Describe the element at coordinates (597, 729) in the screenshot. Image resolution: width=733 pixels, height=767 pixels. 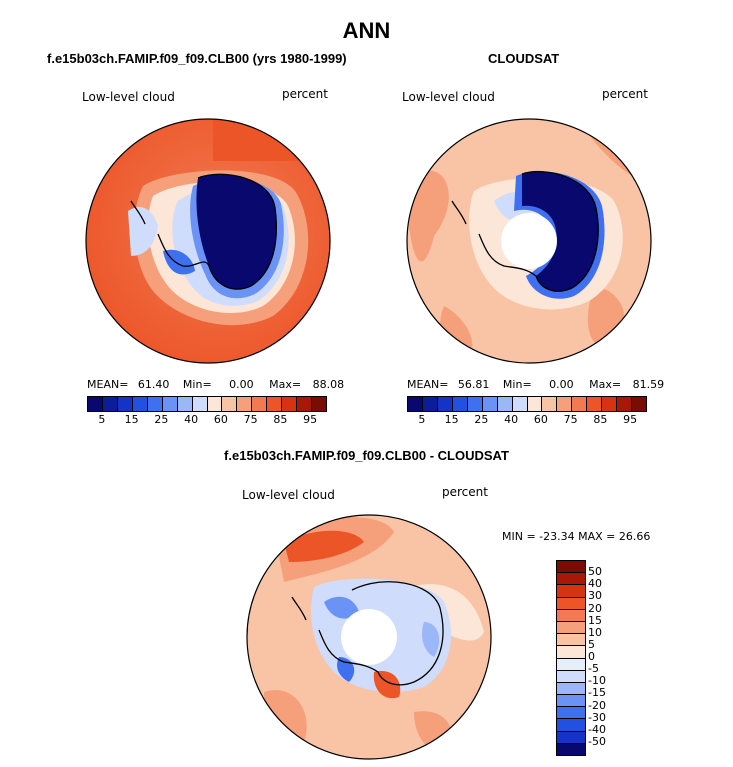
I see `colorbar-tick-label: -40` at that location.